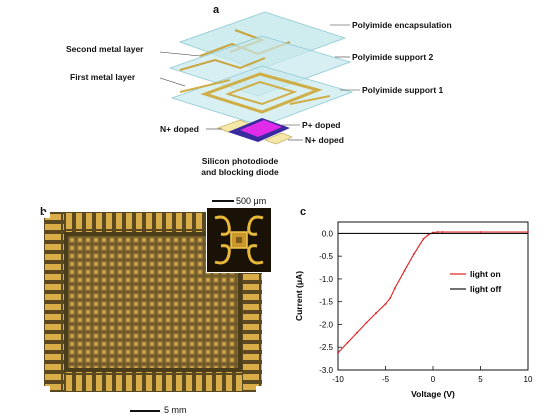 This screenshot has height=420, width=560. Describe the element at coordinates (402, 25) in the screenshot. I see `label-polyimide-encapsulation: Polyimide encapsulation` at that location.